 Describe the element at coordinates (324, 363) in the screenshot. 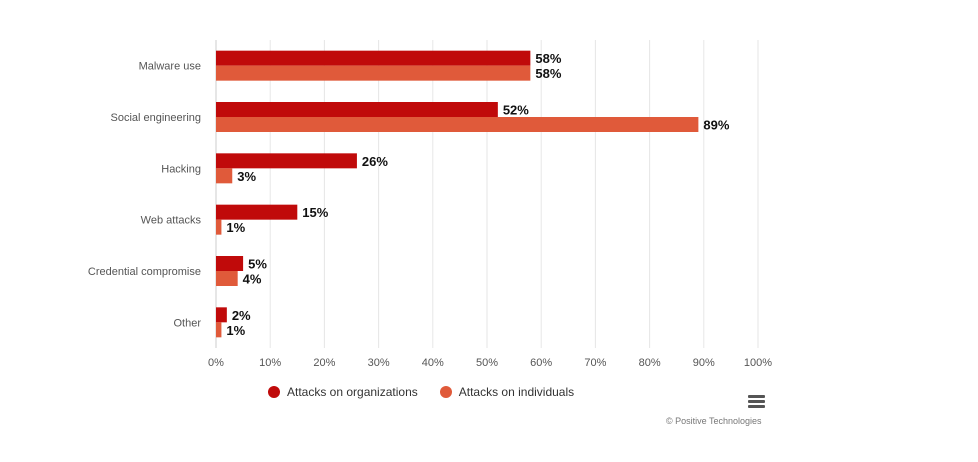

I see `x-tick-label: 20%` at that location.